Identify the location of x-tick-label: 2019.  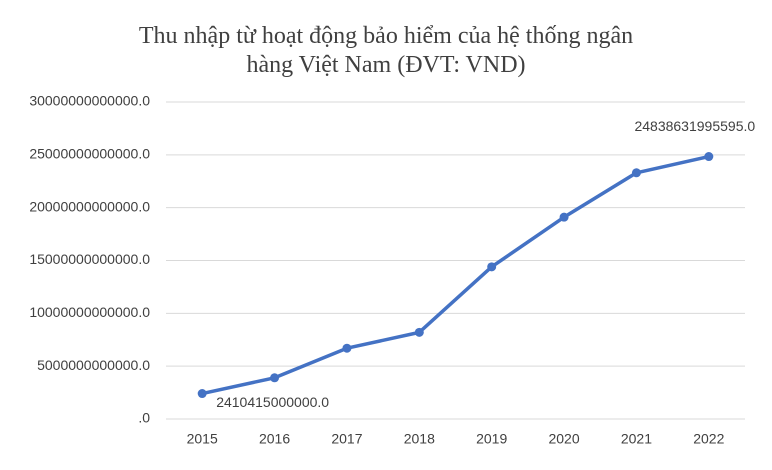
(491, 439).